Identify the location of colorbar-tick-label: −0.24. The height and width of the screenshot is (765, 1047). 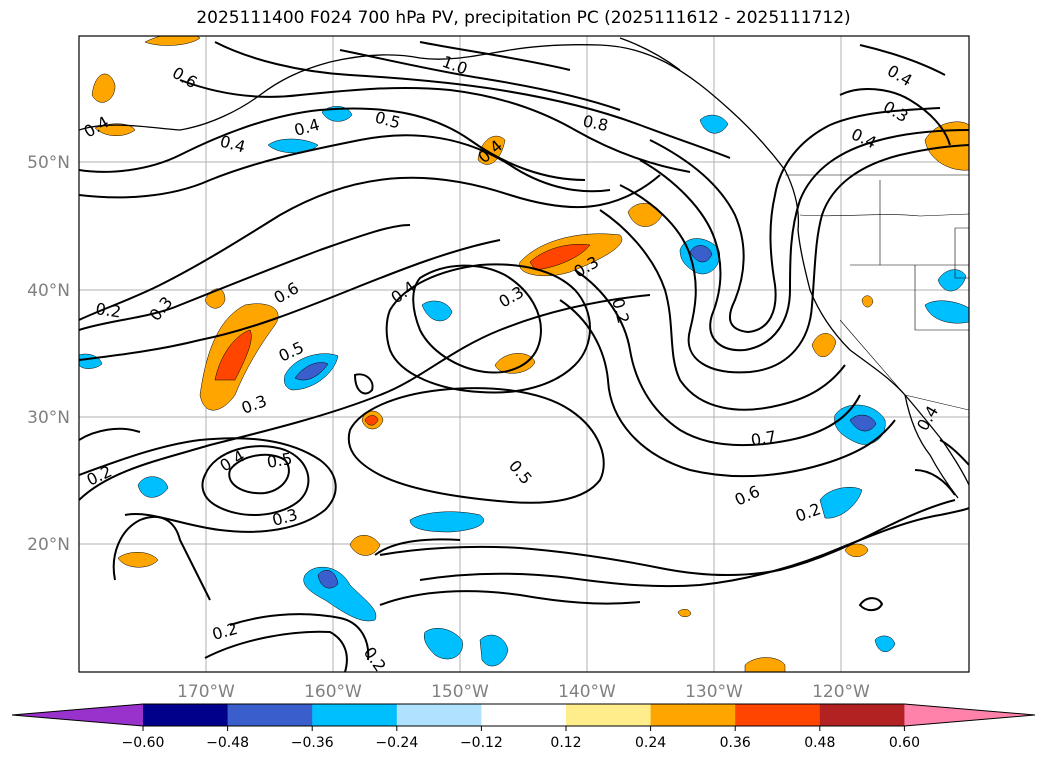
(396, 743).